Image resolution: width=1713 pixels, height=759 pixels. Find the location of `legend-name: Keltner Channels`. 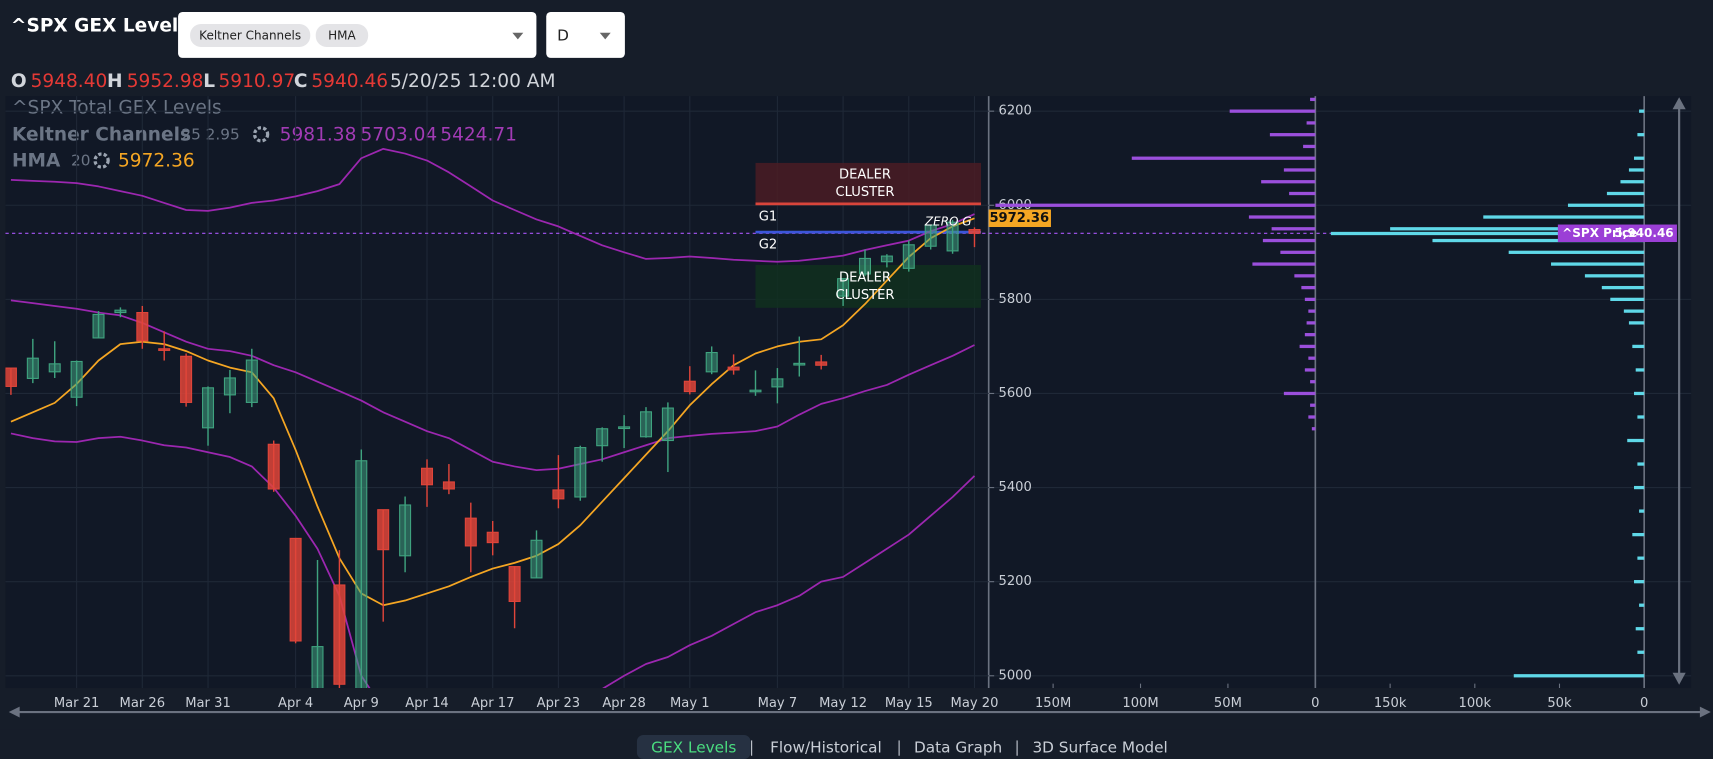

legend-name: Keltner Channels is located at coordinates (101, 134).